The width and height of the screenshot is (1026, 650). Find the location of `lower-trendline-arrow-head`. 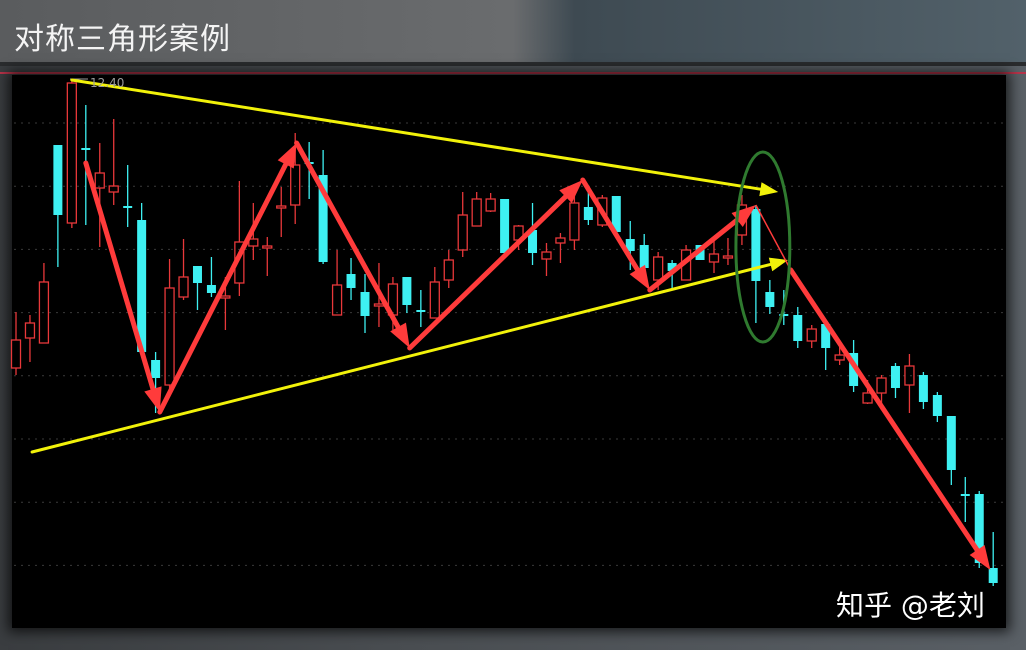

lower-trendline-arrow-head is located at coordinates (778, 264).